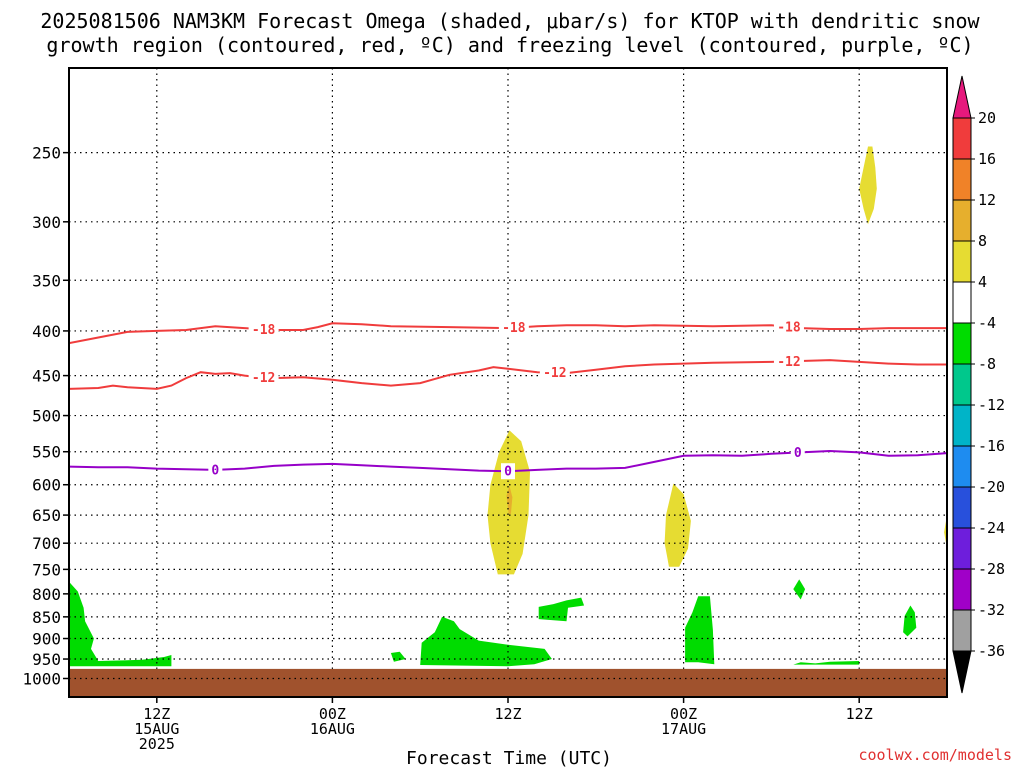 The image size is (1024, 768). What do you see at coordinates (46, 376) in the screenshot?
I see `y-tick-label: 450` at bounding box center [46, 376].